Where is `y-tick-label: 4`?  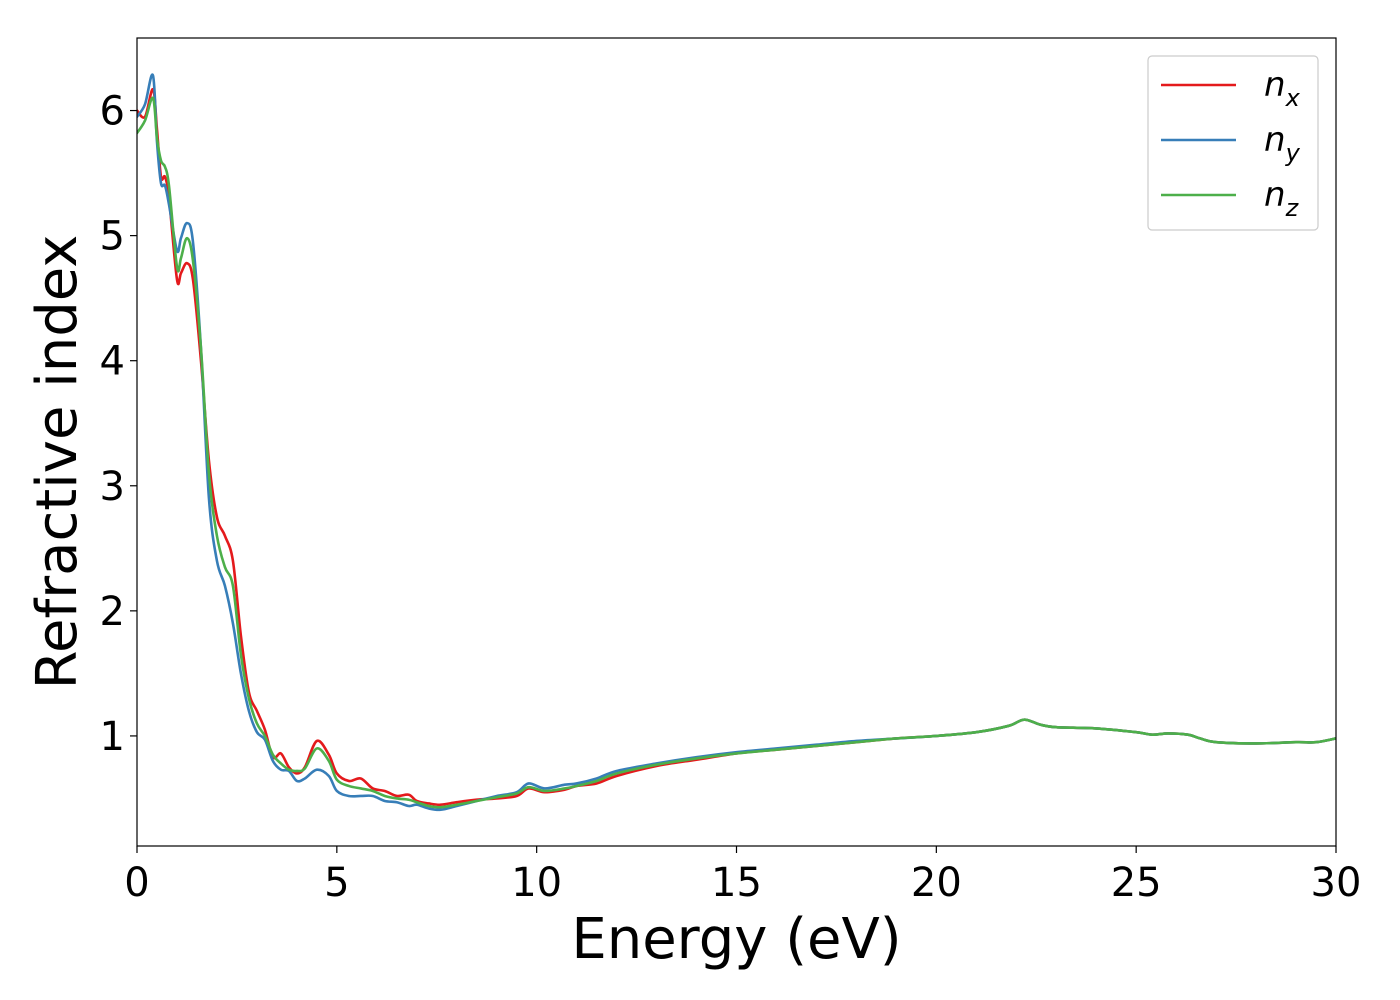 y-tick-label: 4 is located at coordinates (112, 362).